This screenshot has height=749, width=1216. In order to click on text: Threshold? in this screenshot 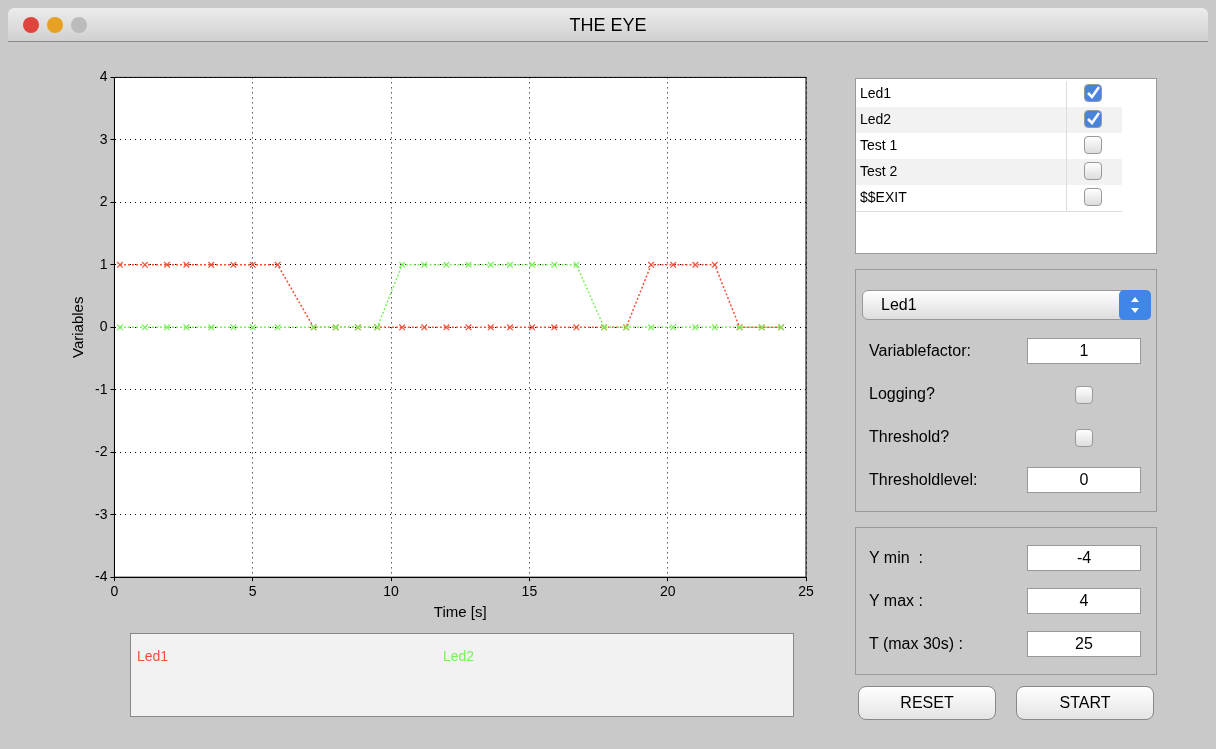, I will do `click(909, 437)`.